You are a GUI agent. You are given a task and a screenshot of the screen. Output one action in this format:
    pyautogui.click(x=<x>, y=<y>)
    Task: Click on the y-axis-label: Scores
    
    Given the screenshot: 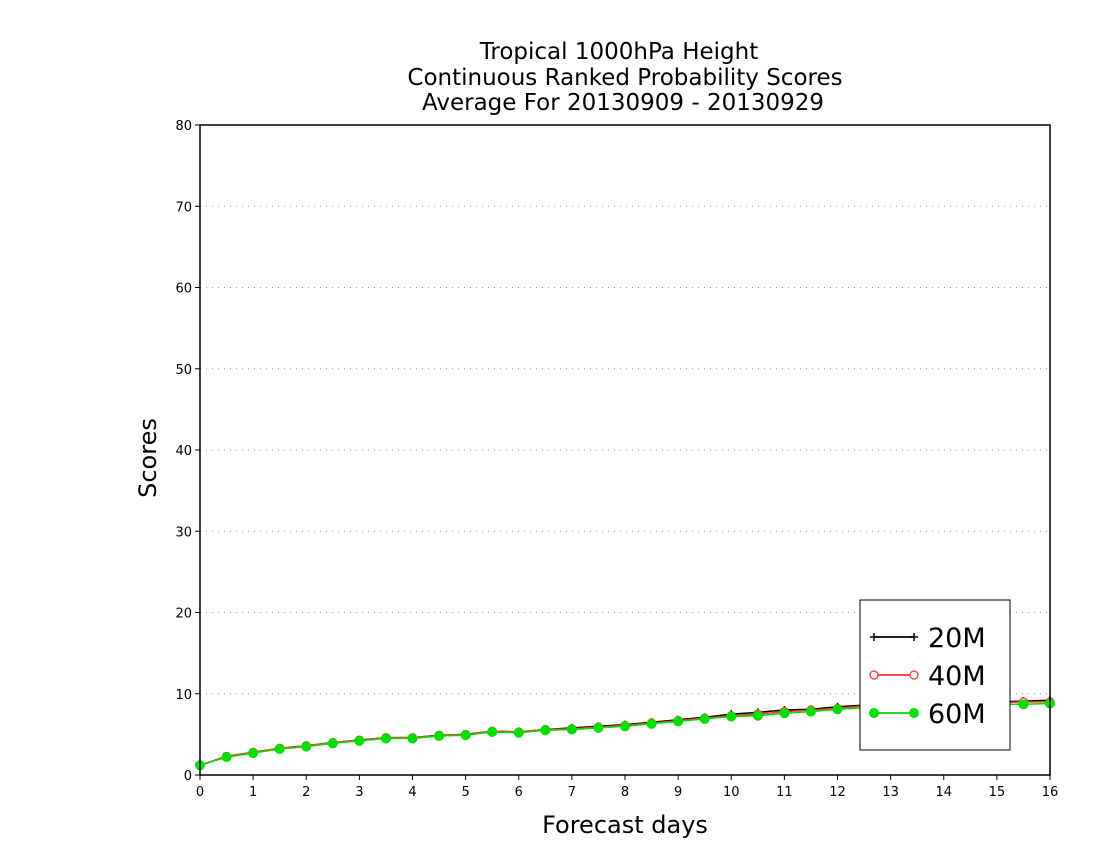 What is the action you would take?
    pyautogui.click(x=148, y=458)
    